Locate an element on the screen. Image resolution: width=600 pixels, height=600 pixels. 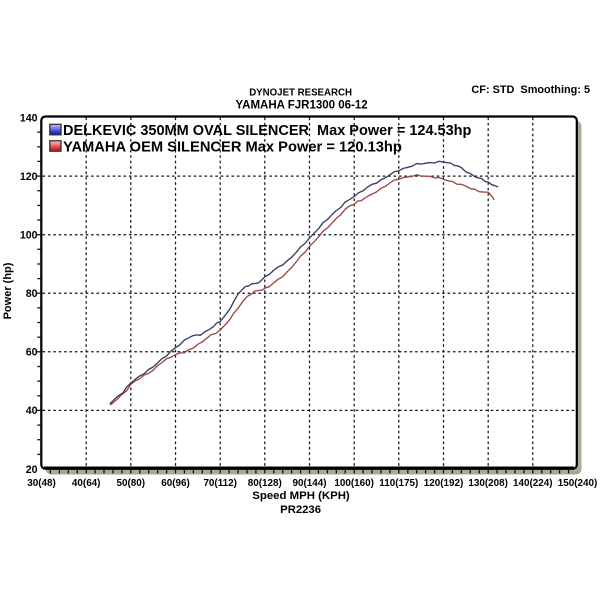
svg-text: 20 is located at coordinates (32, 470).